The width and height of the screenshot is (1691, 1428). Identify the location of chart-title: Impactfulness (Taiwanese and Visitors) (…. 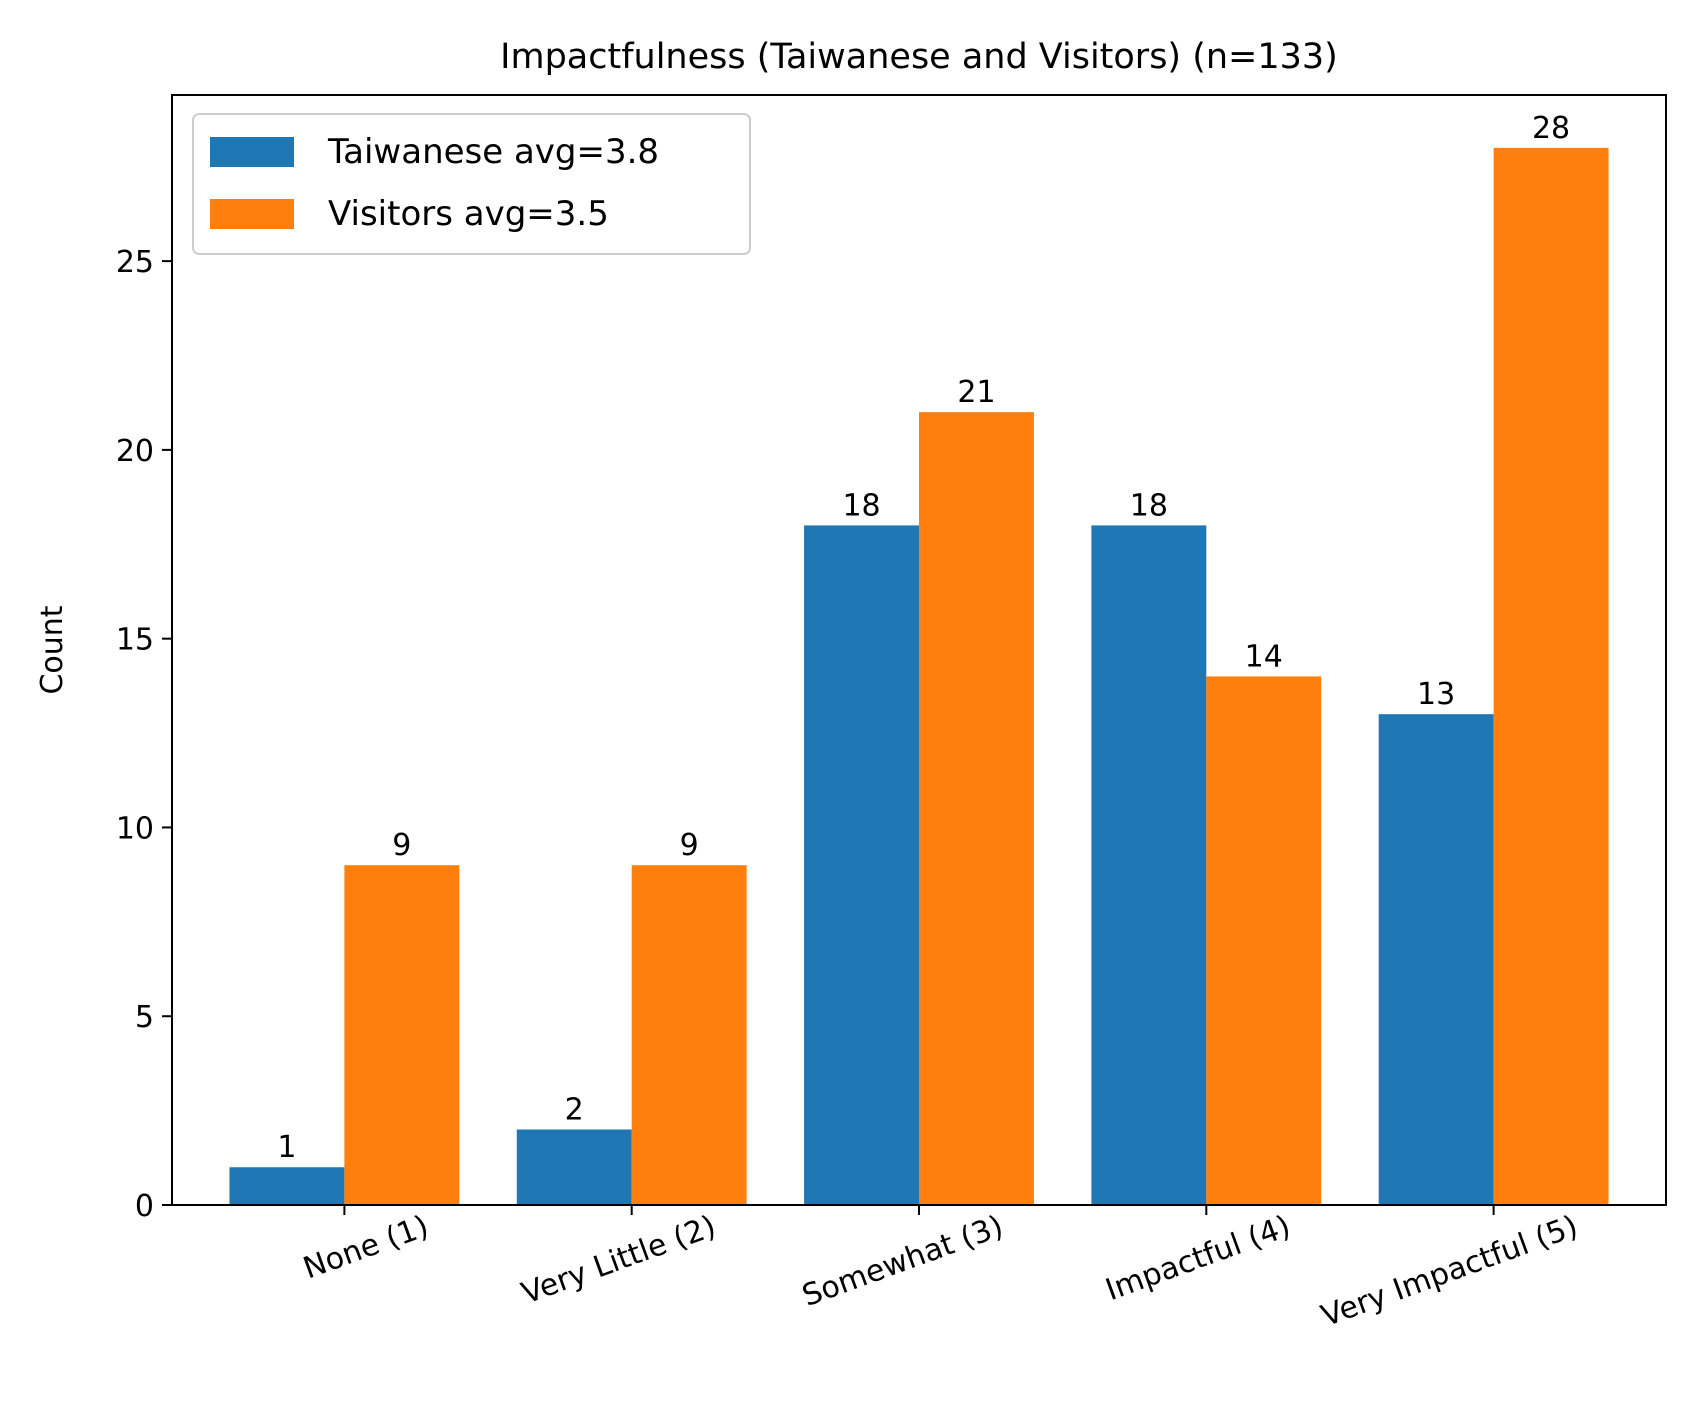
(919, 57).